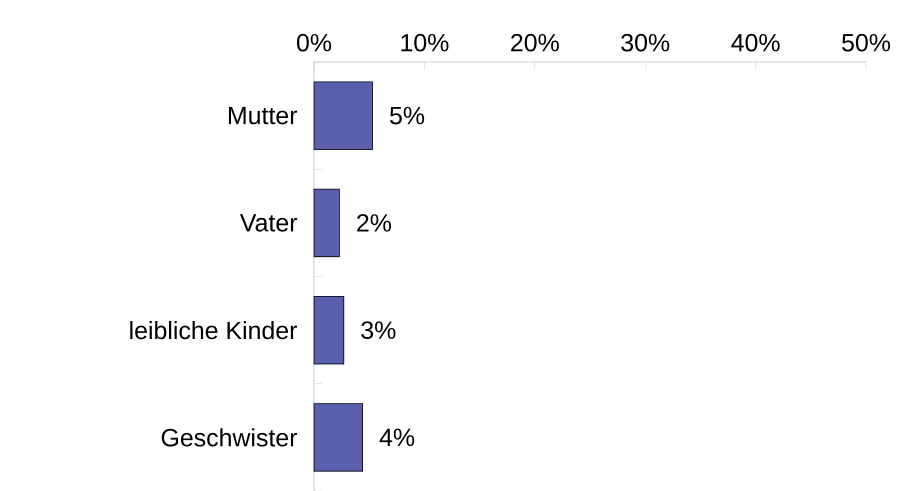  What do you see at coordinates (755, 43) in the screenshot?
I see `x-tick-label: 40%` at bounding box center [755, 43].